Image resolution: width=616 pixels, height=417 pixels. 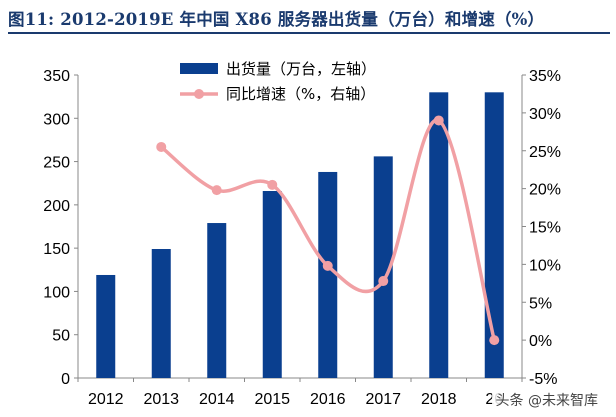 What do you see at coordinates (546, 400) in the screenshot?
I see `watermark: 头条 @未来智库` at bounding box center [546, 400].